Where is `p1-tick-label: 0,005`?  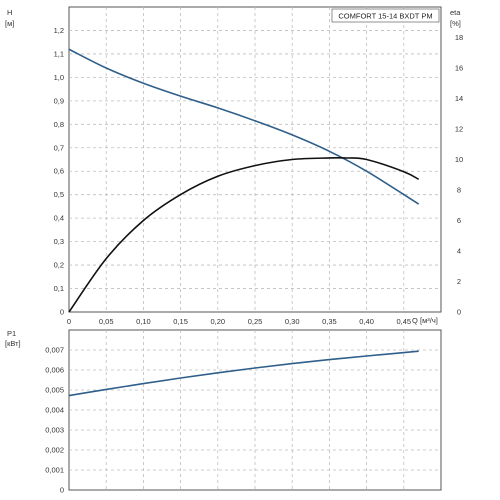 p1-tick-label: 0,005 is located at coordinates (54, 390).